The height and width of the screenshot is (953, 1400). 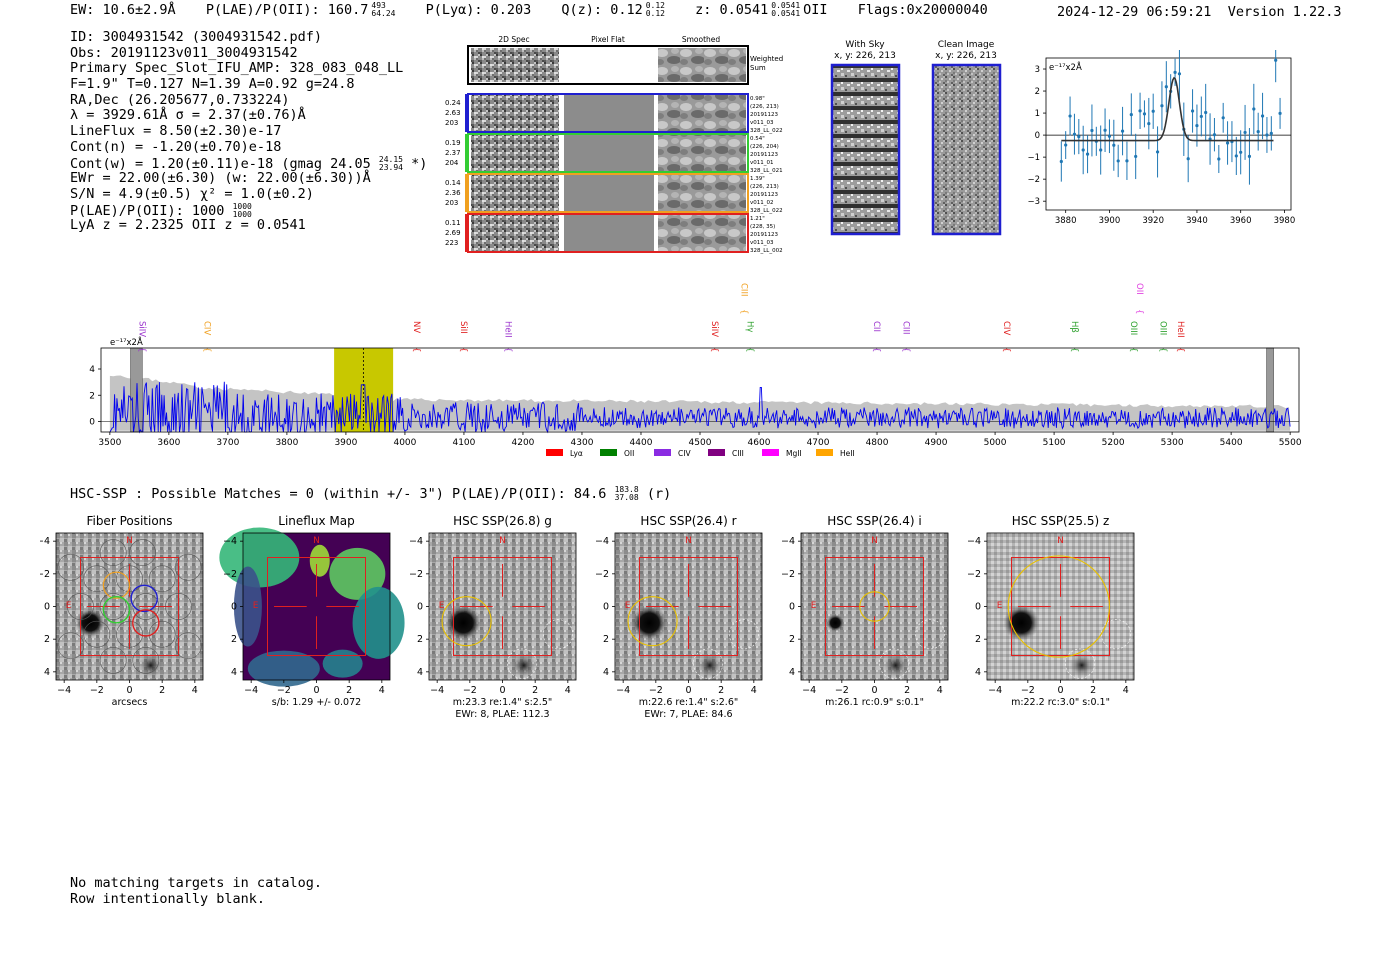 I want to click on full-x-tick: 4900, so click(x=936, y=443).